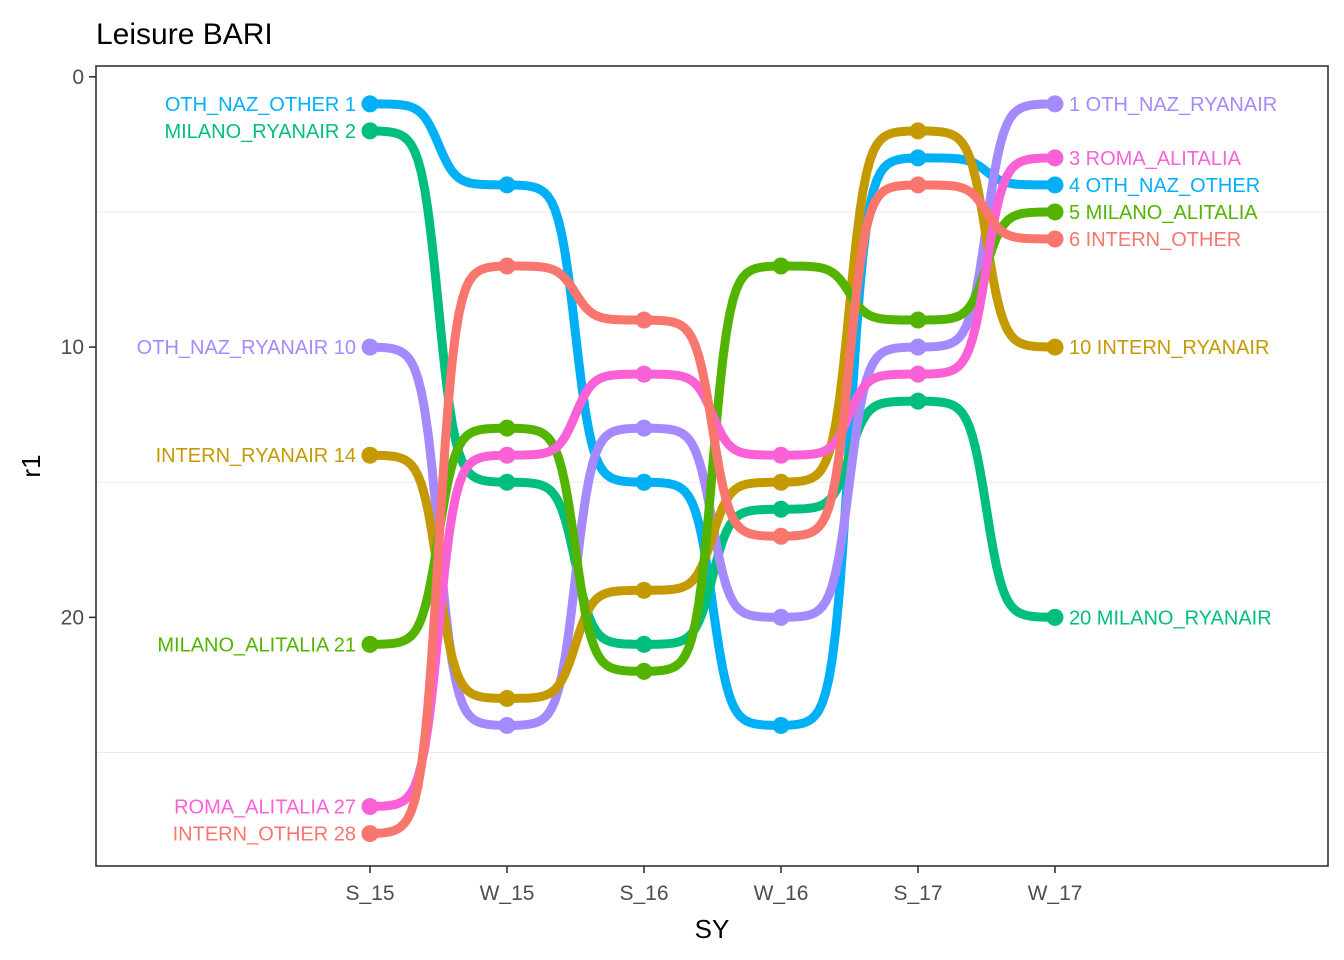 The height and width of the screenshot is (960, 1344). Describe the element at coordinates (369, 893) in the screenshot. I see `x-tick-label: S_15` at that location.